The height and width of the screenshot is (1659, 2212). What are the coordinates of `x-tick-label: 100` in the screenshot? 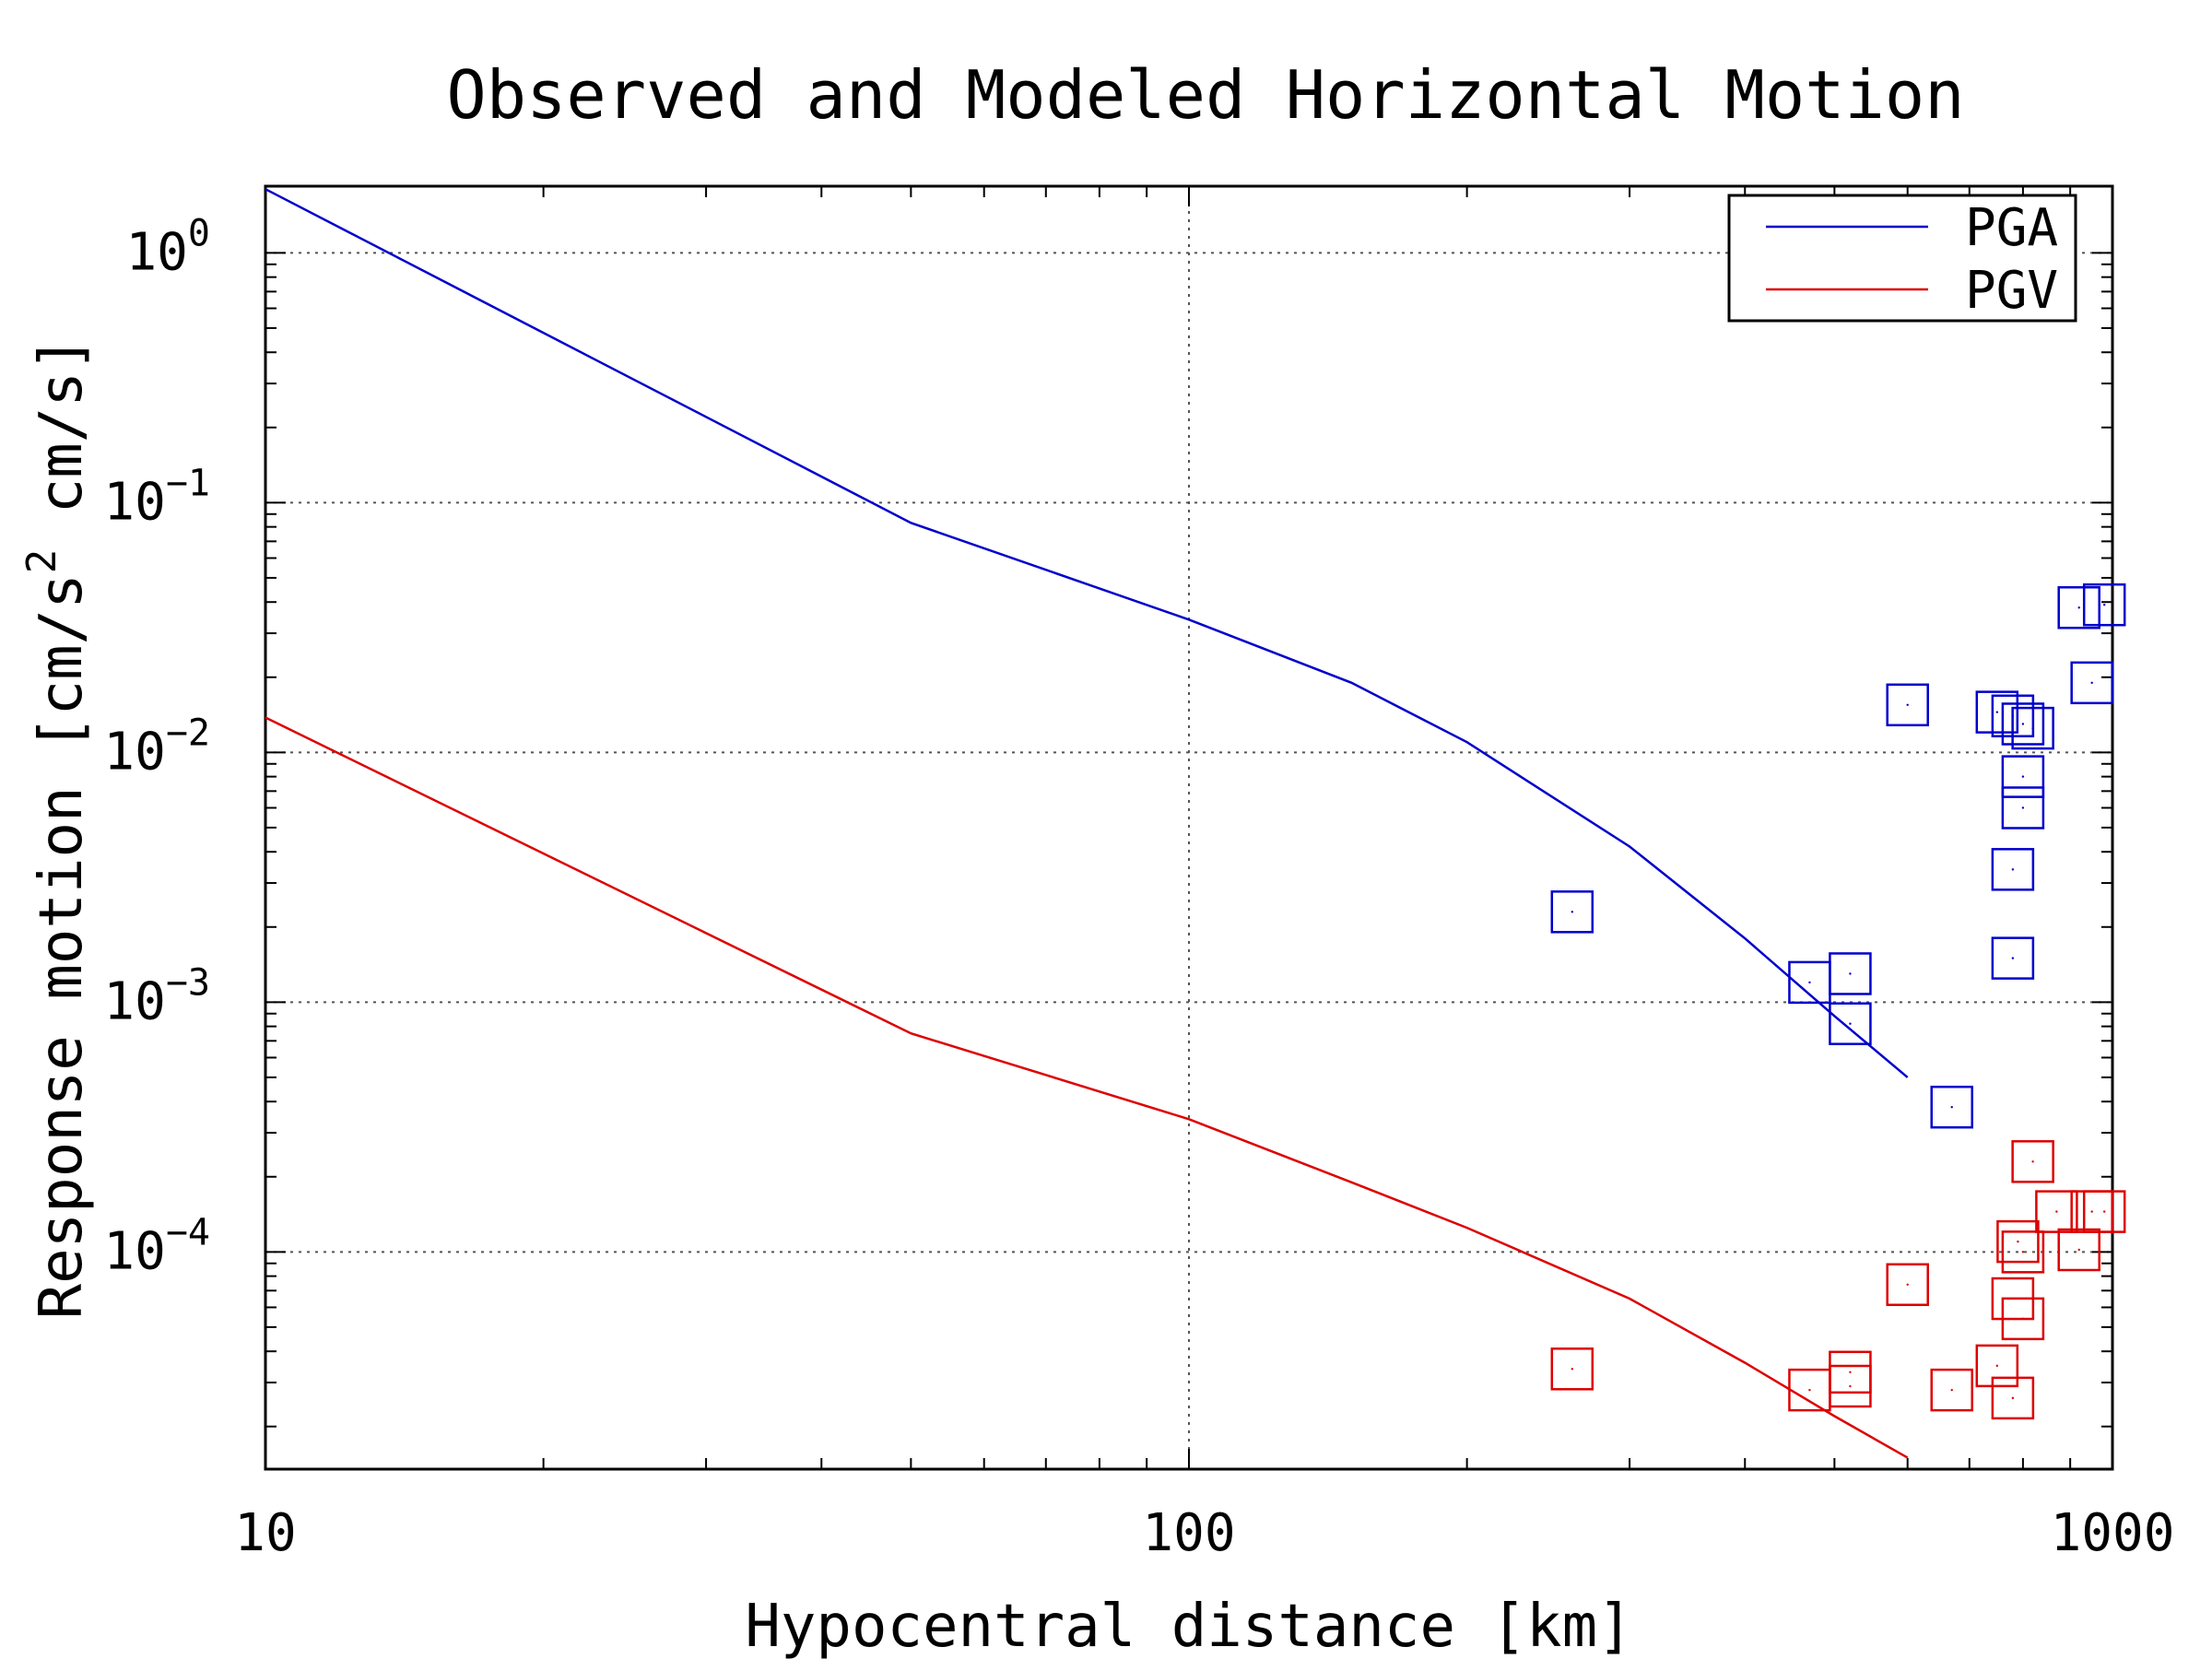 It's located at (1188, 1533).